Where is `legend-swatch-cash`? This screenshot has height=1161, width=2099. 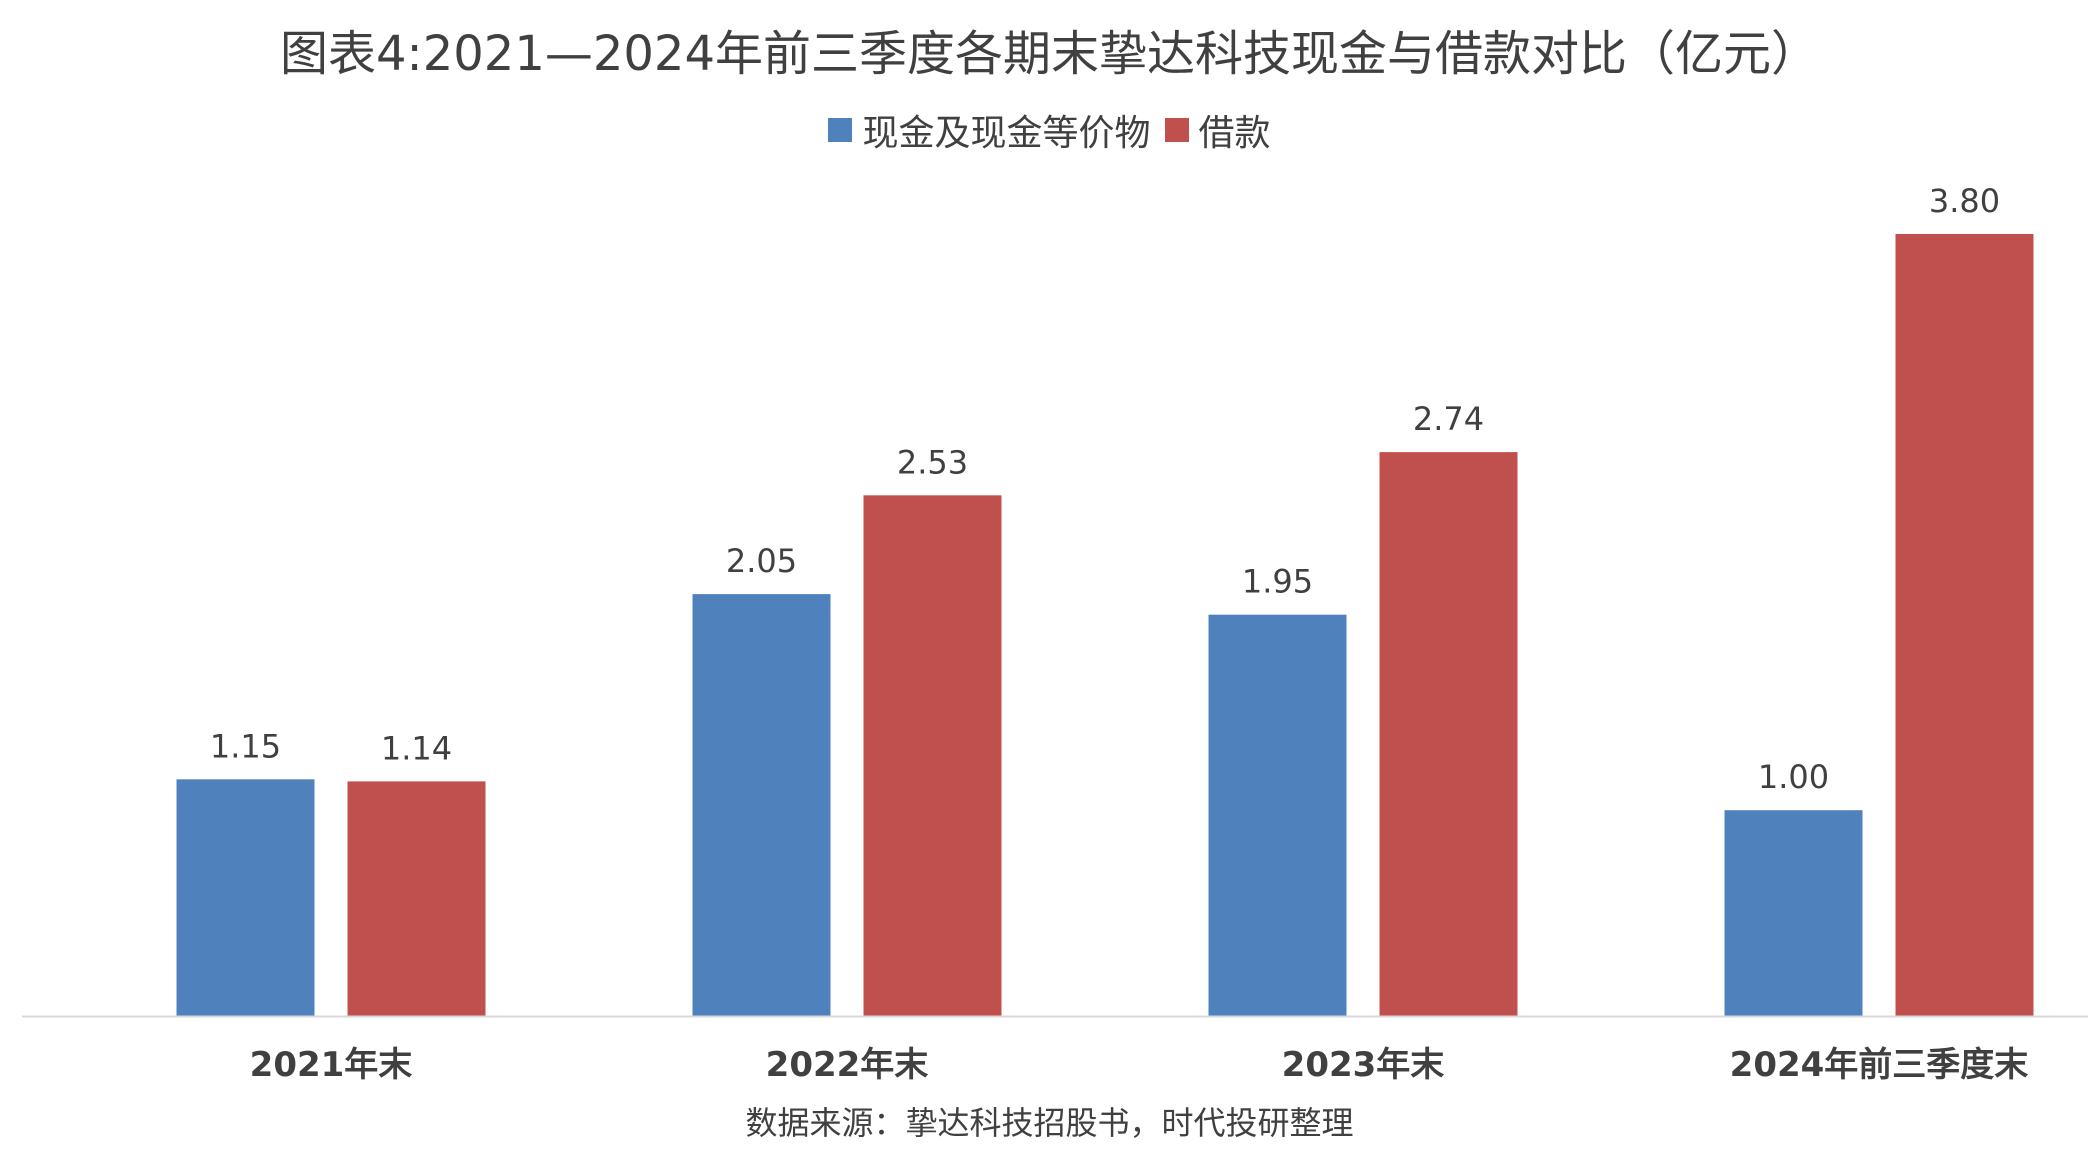 legend-swatch-cash is located at coordinates (840, 130).